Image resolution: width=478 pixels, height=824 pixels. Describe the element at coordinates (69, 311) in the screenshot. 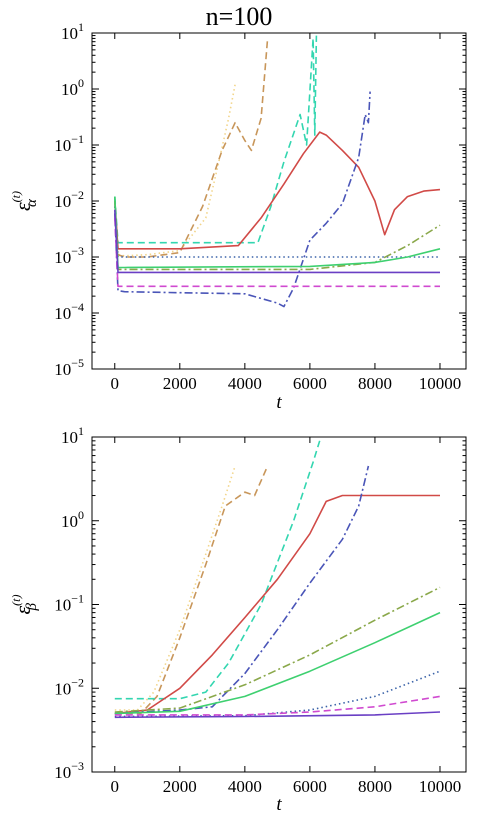

I see `y-tick-label: 10⁻⁴` at that location.